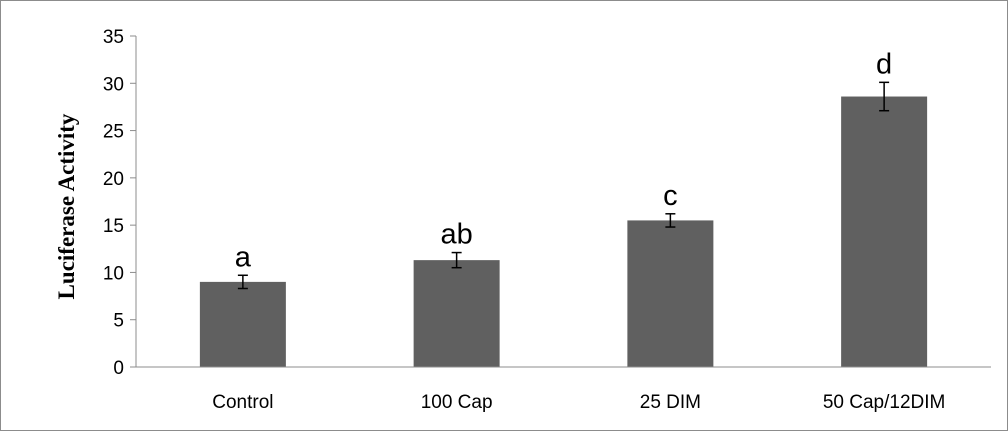 The height and width of the screenshot is (432, 1008). Describe the element at coordinates (884, 64) in the screenshot. I see `significance-label-3: d` at that location.